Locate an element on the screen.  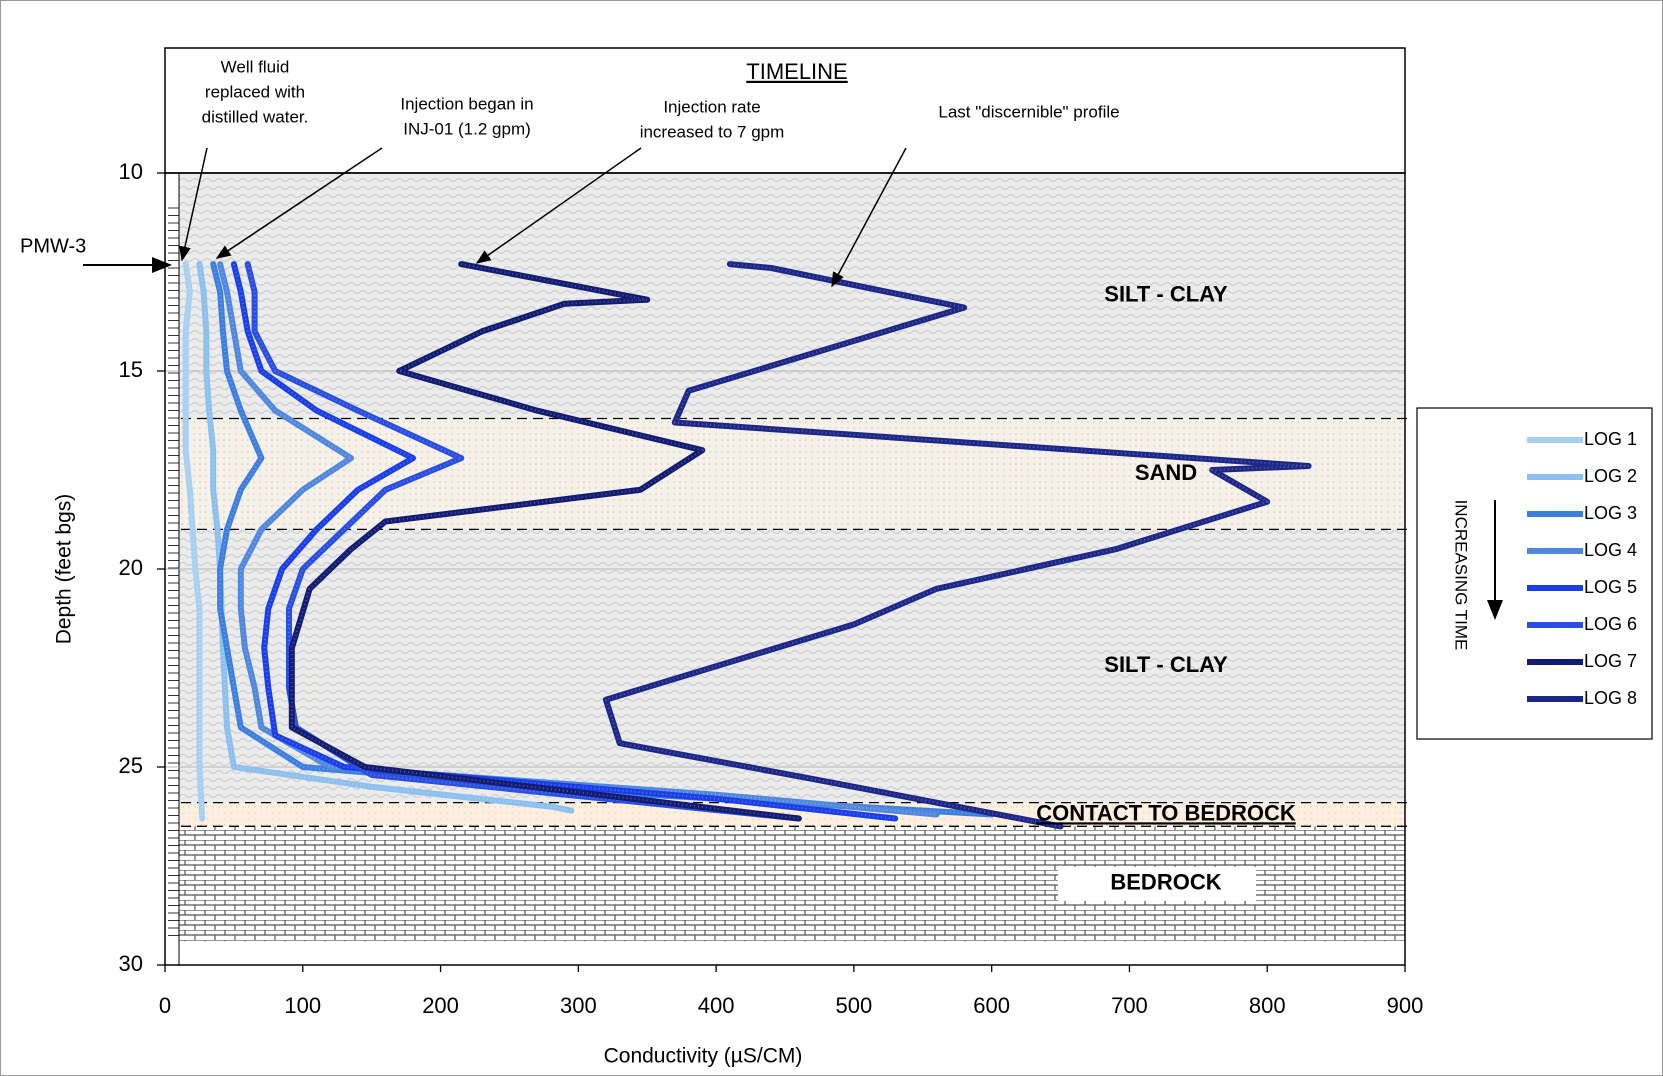
series-texture is located at coordinates (385, 537).